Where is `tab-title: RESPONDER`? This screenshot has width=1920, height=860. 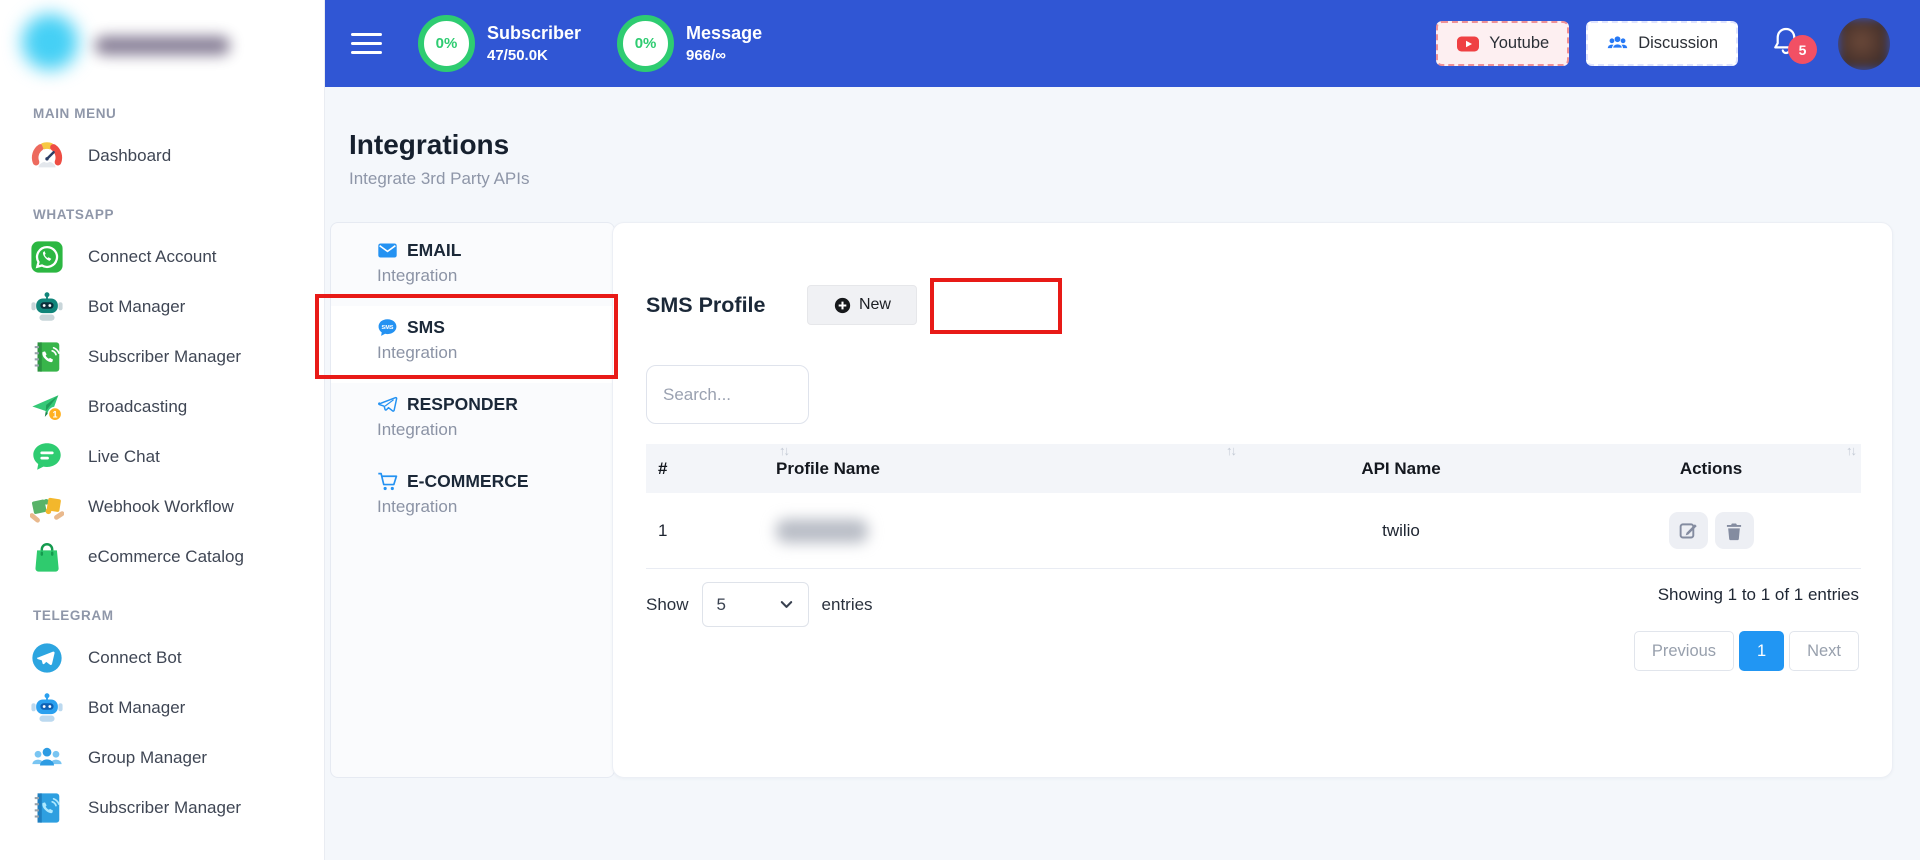
tab-title: RESPONDER is located at coordinates (462, 404).